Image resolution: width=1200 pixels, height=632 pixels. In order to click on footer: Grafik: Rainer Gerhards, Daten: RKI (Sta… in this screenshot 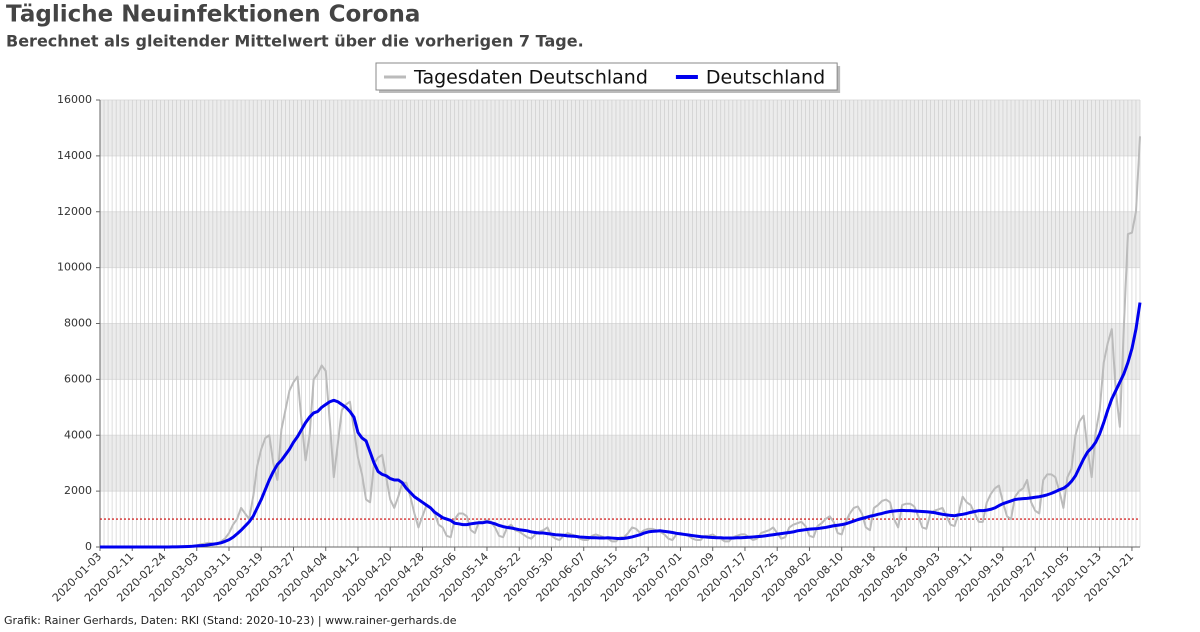, I will do `click(230, 620)`.